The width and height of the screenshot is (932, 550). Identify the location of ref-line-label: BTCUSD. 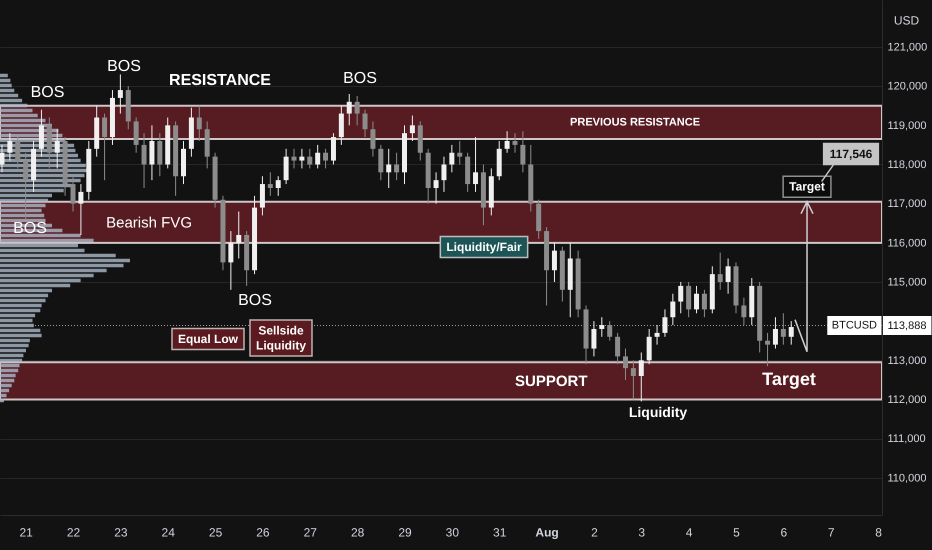
(855, 326).